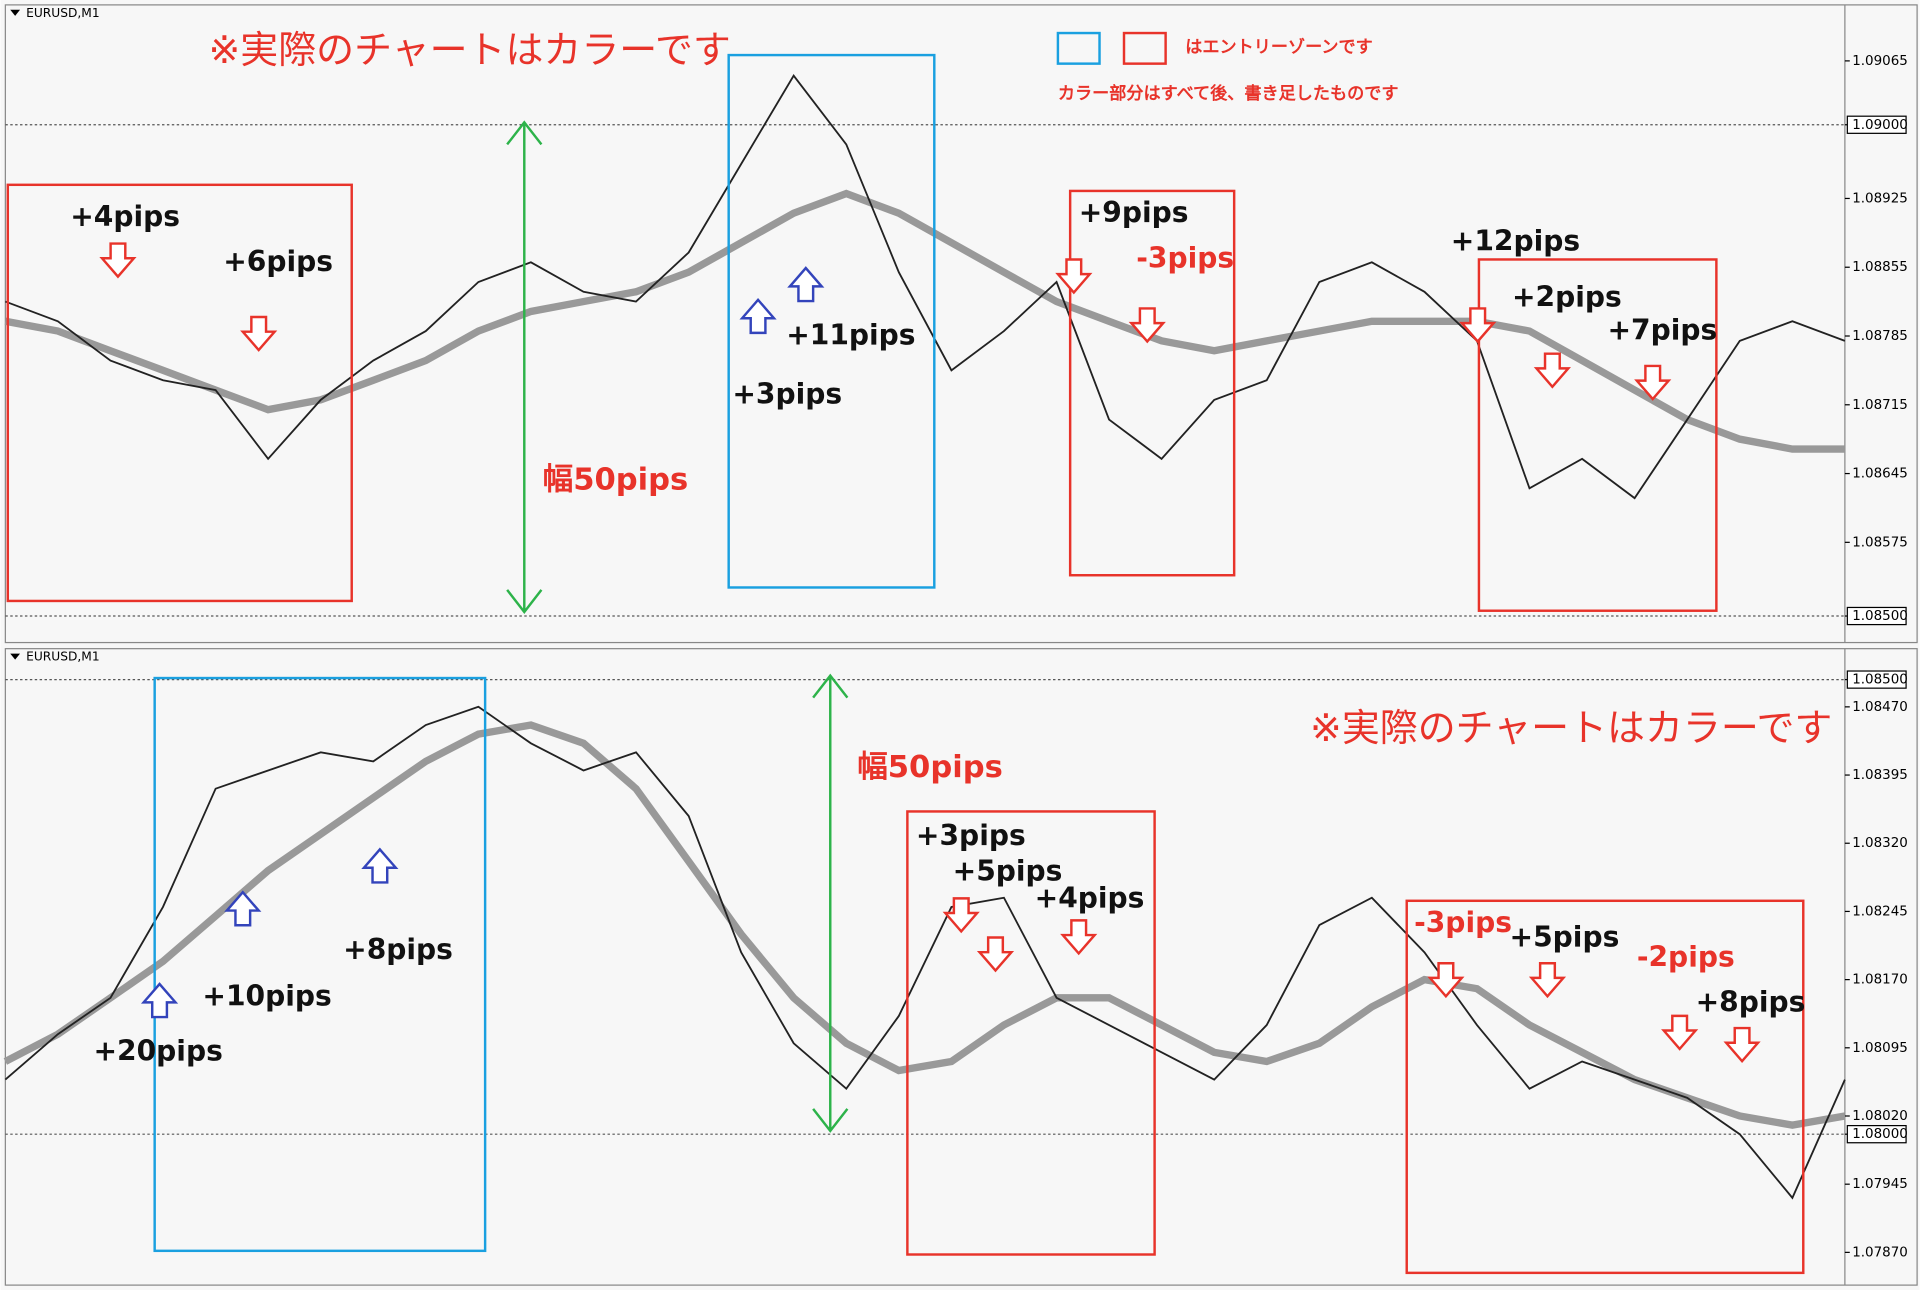 The width and height of the screenshot is (1920, 1290). I want to click on pips-label: +9pips, so click(1134, 212).